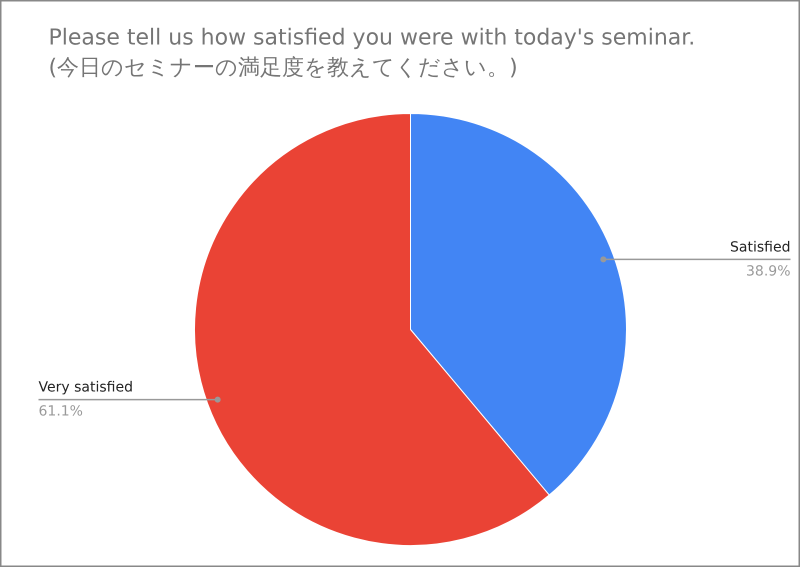  I want to click on data-label: 38.9%, so click(768, 271).